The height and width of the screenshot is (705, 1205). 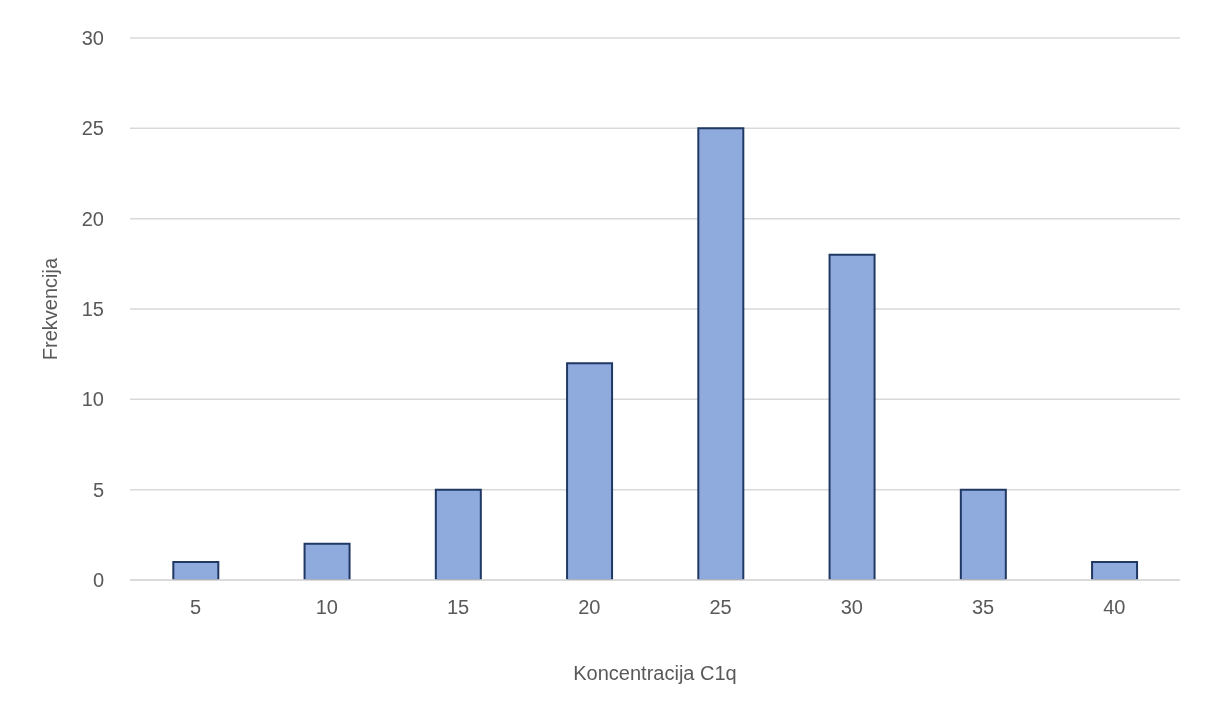 I want to click on y-axis-title: Frekvencija, so click(x=50, y=309).